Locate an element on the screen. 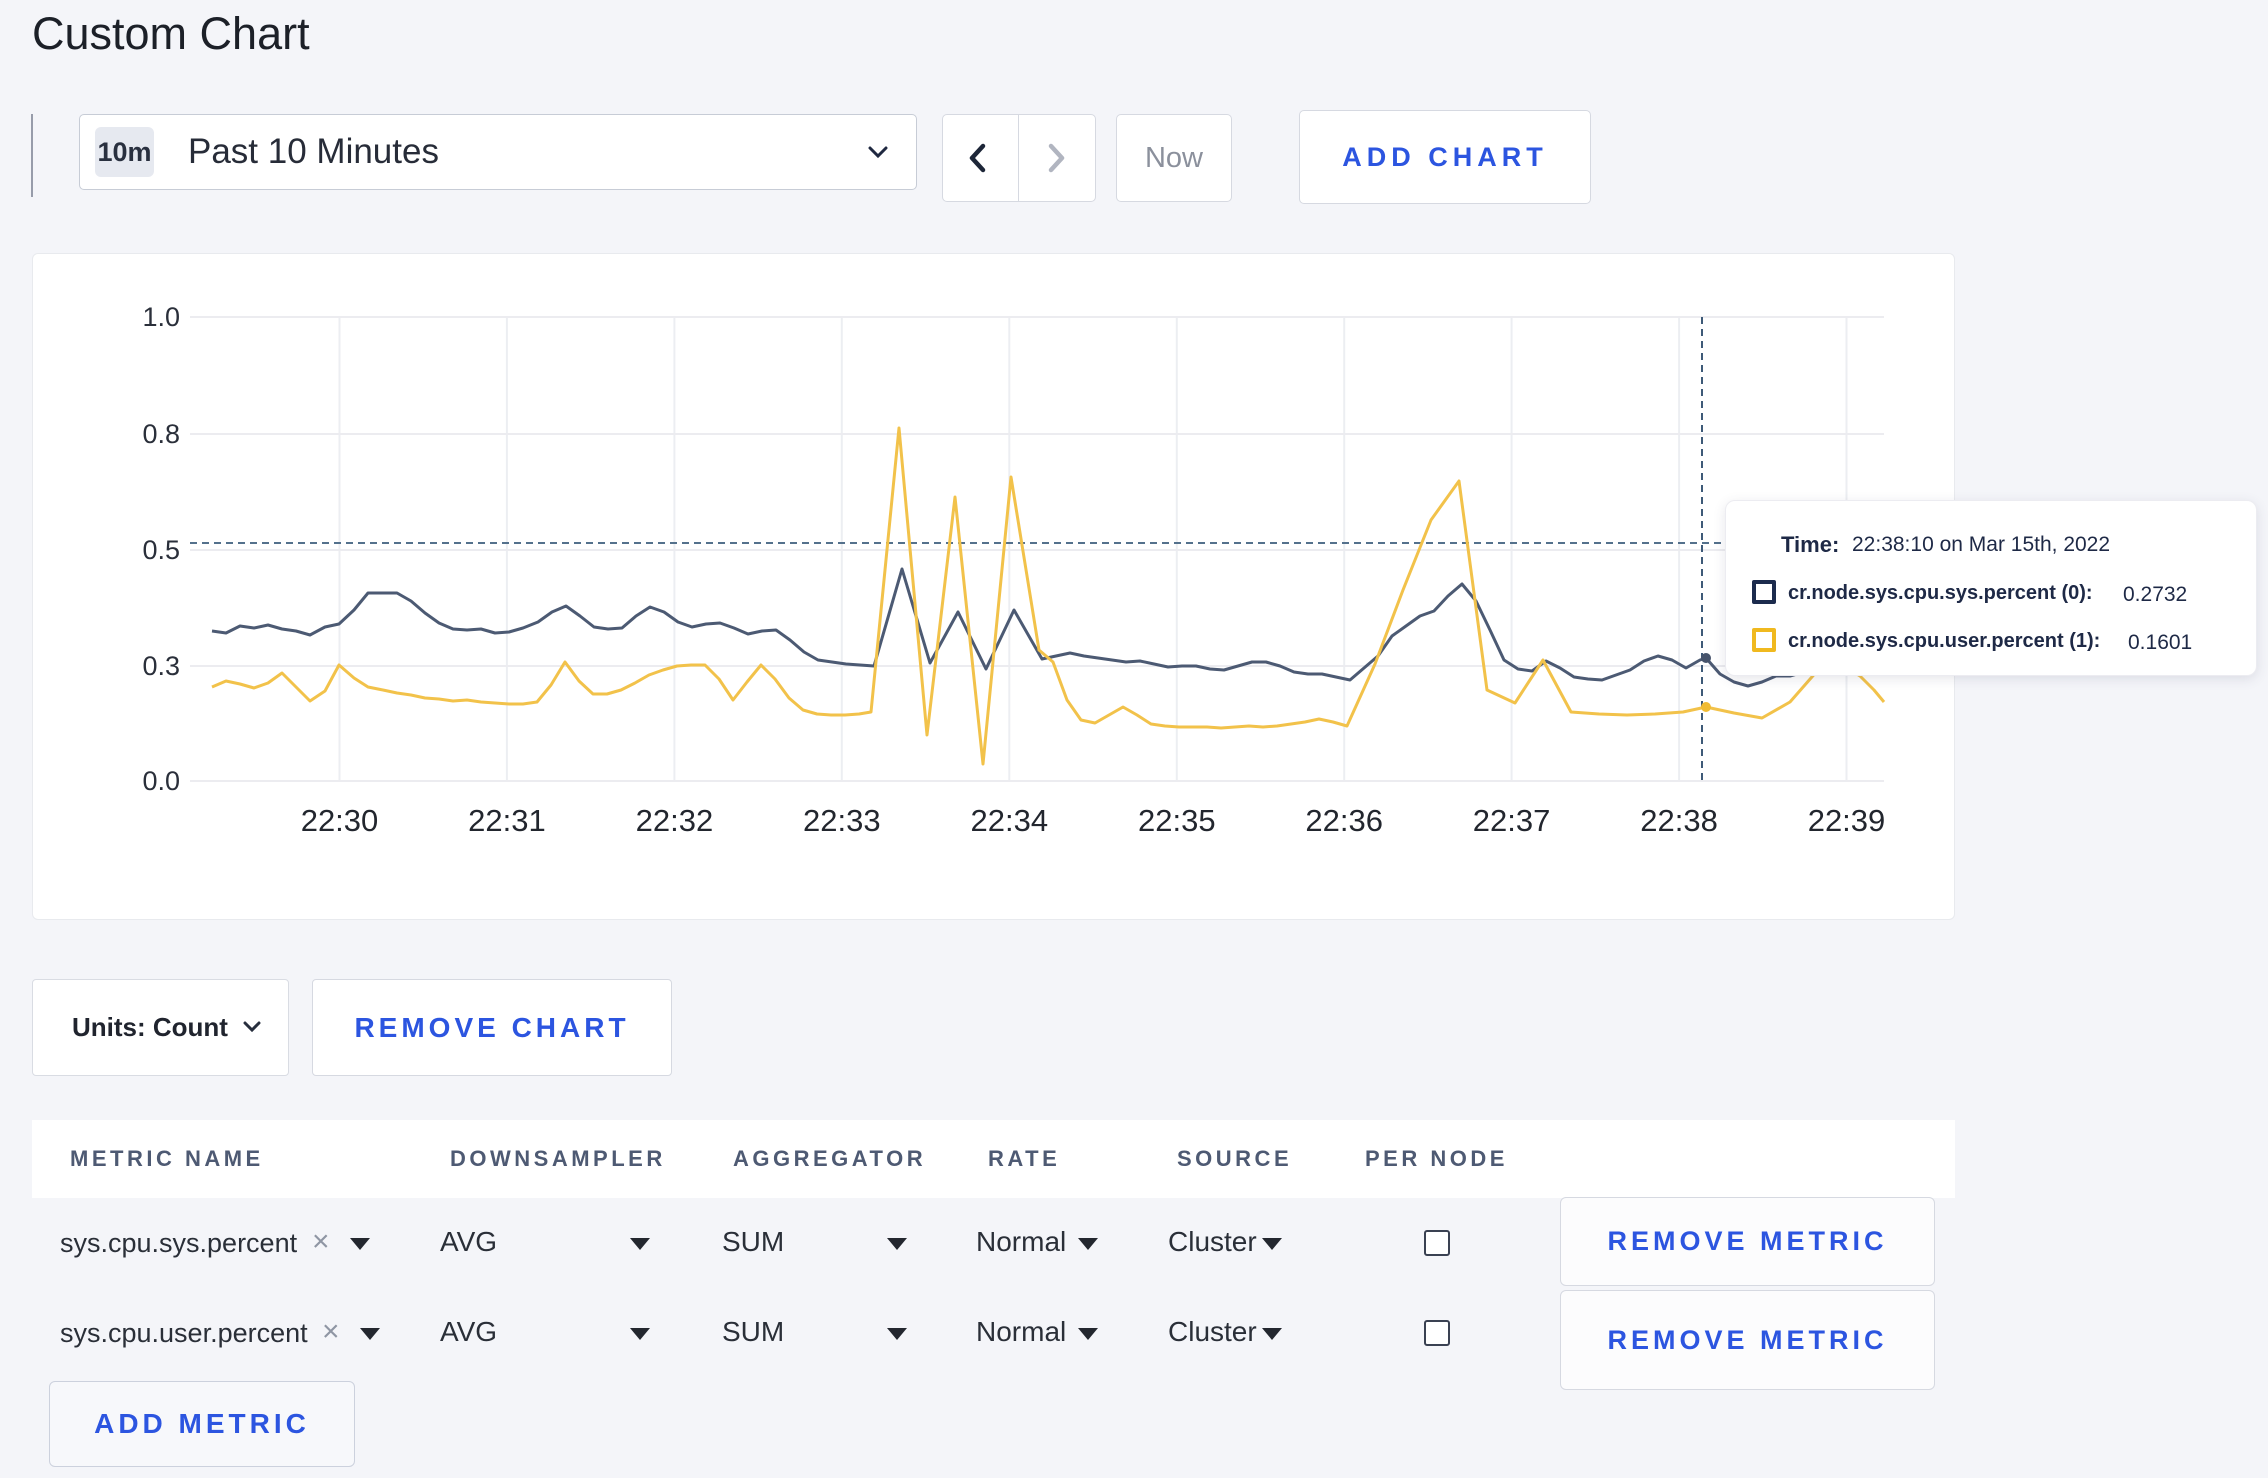 This screenshot has width=2268, height=1478. svg-text: 22:32 is located at coordinates (675, 820).